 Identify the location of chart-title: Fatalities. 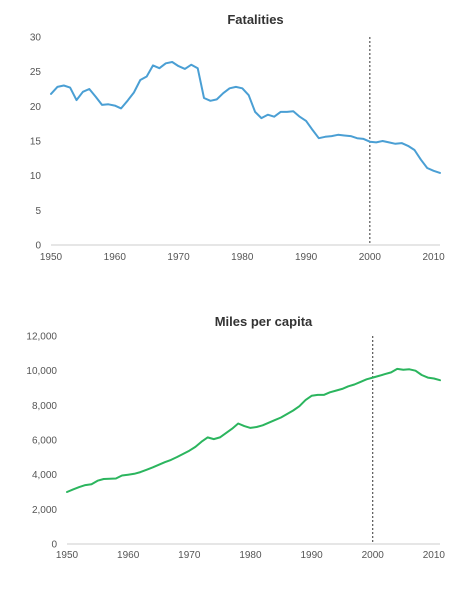
(255, 19).